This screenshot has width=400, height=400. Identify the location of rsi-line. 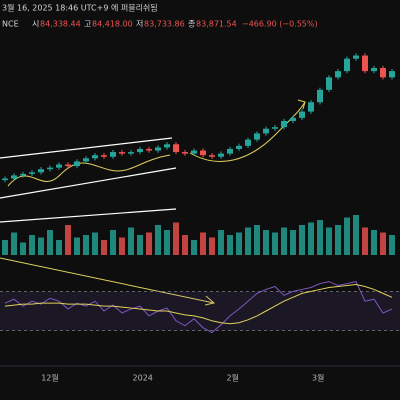
(198, 307).